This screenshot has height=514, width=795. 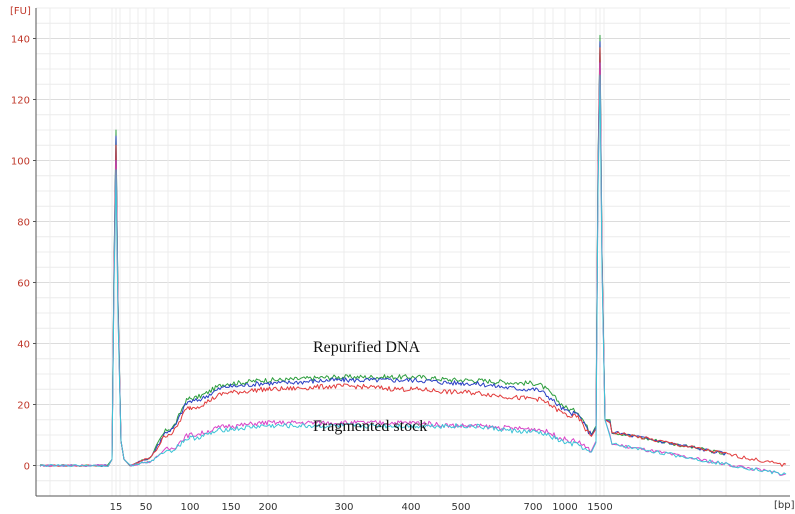 What do you see at coordinates (532, 507) in the screenshot?
I see `x-tick-label: 700` at bounding box center [532, 507].